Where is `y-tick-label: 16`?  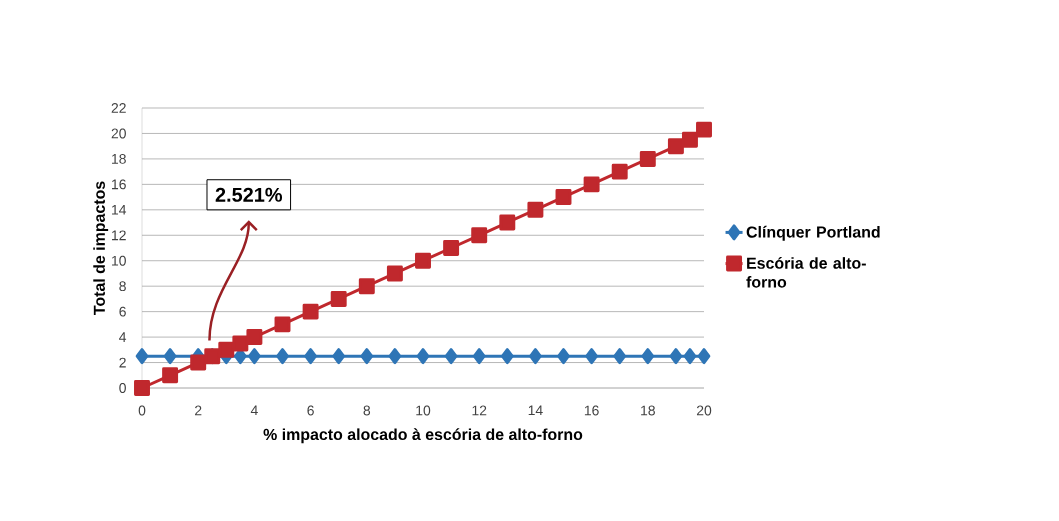
y-tick-label: 16 is located at coordinates (119, 184).